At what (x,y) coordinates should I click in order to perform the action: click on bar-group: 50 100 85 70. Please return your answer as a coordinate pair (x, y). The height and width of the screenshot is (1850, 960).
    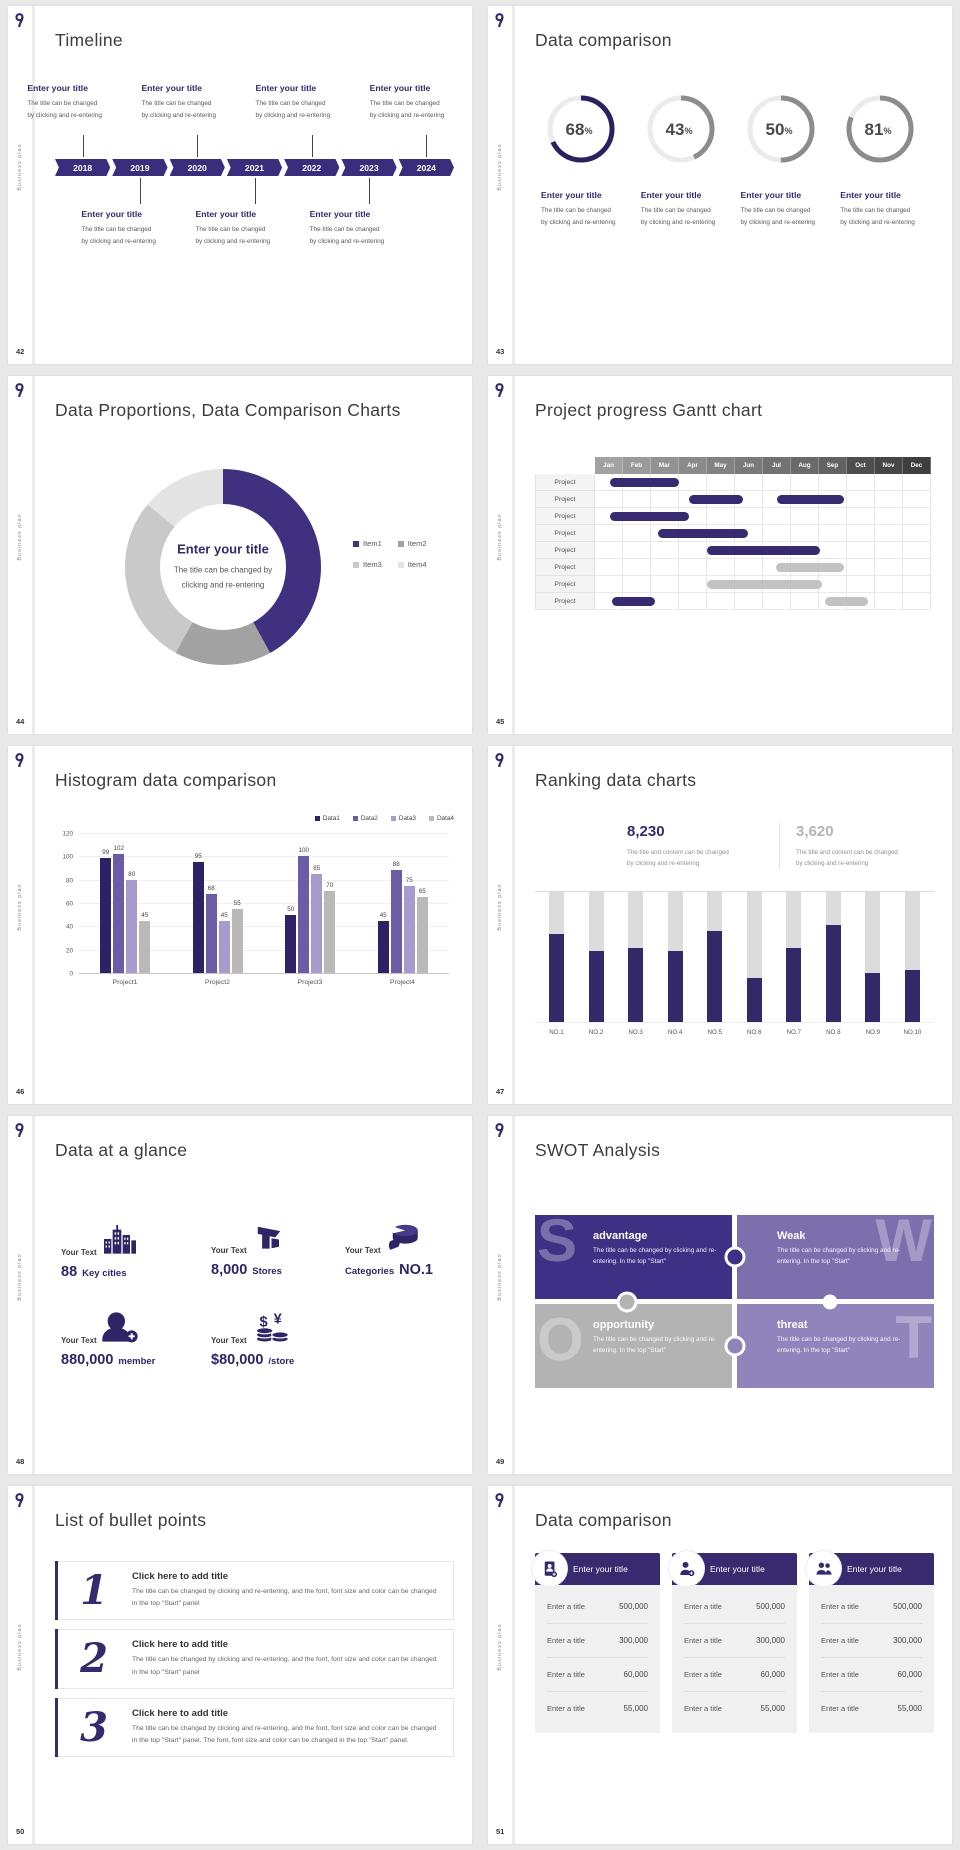
    Looking at the image, I should click on (310, 910).